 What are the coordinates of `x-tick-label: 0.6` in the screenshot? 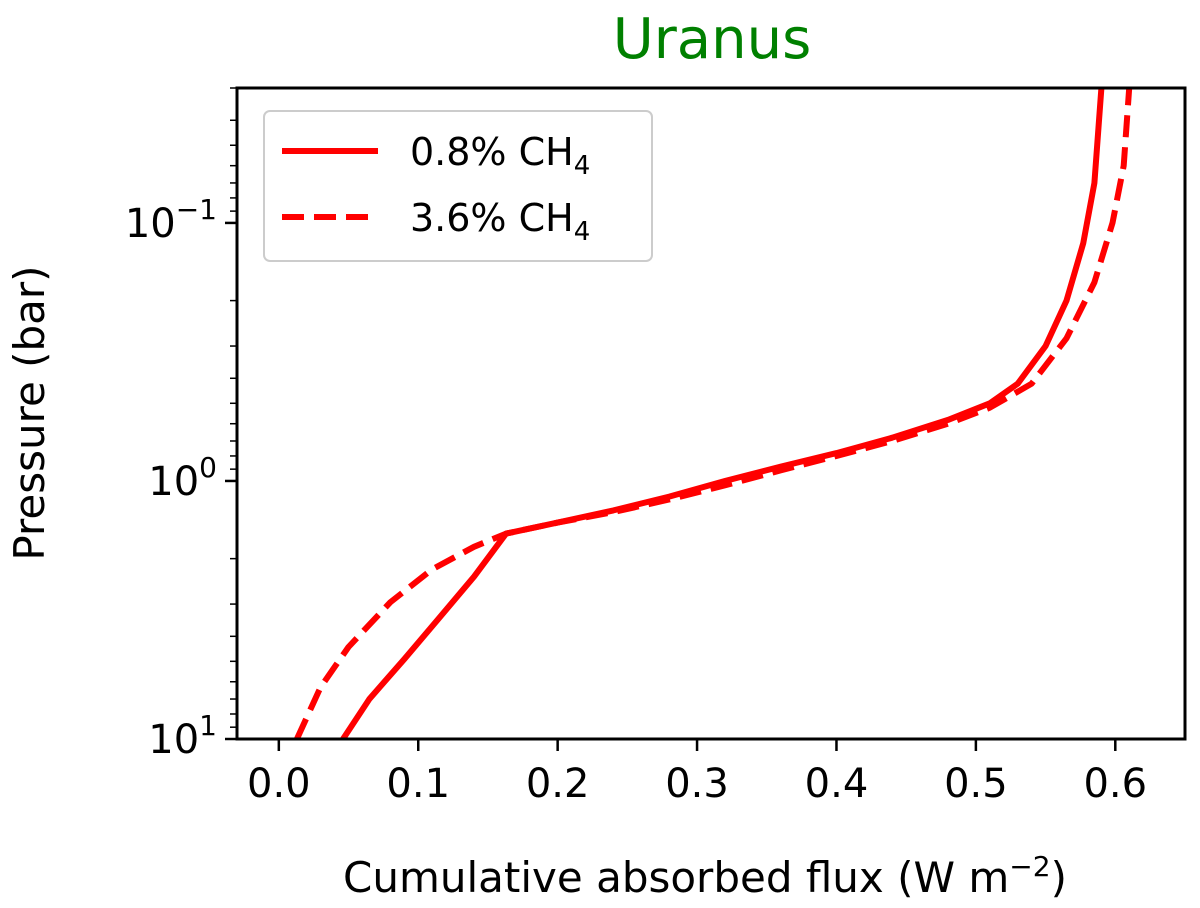 It's located at (1115, 784).